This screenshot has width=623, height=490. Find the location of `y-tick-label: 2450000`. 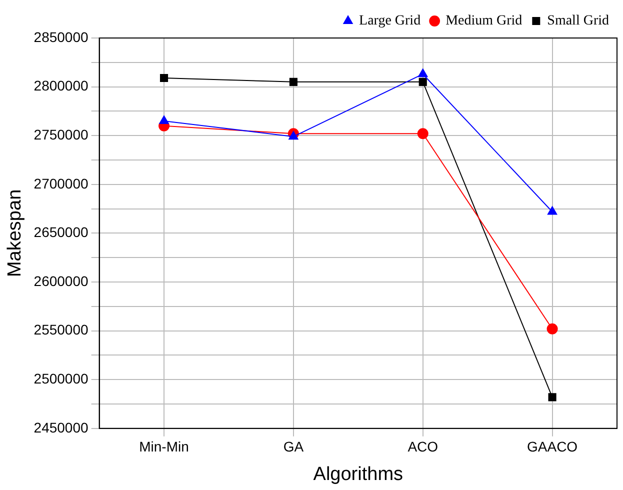

y-tick-label: 2450000 is located at coordinates (61, 427).